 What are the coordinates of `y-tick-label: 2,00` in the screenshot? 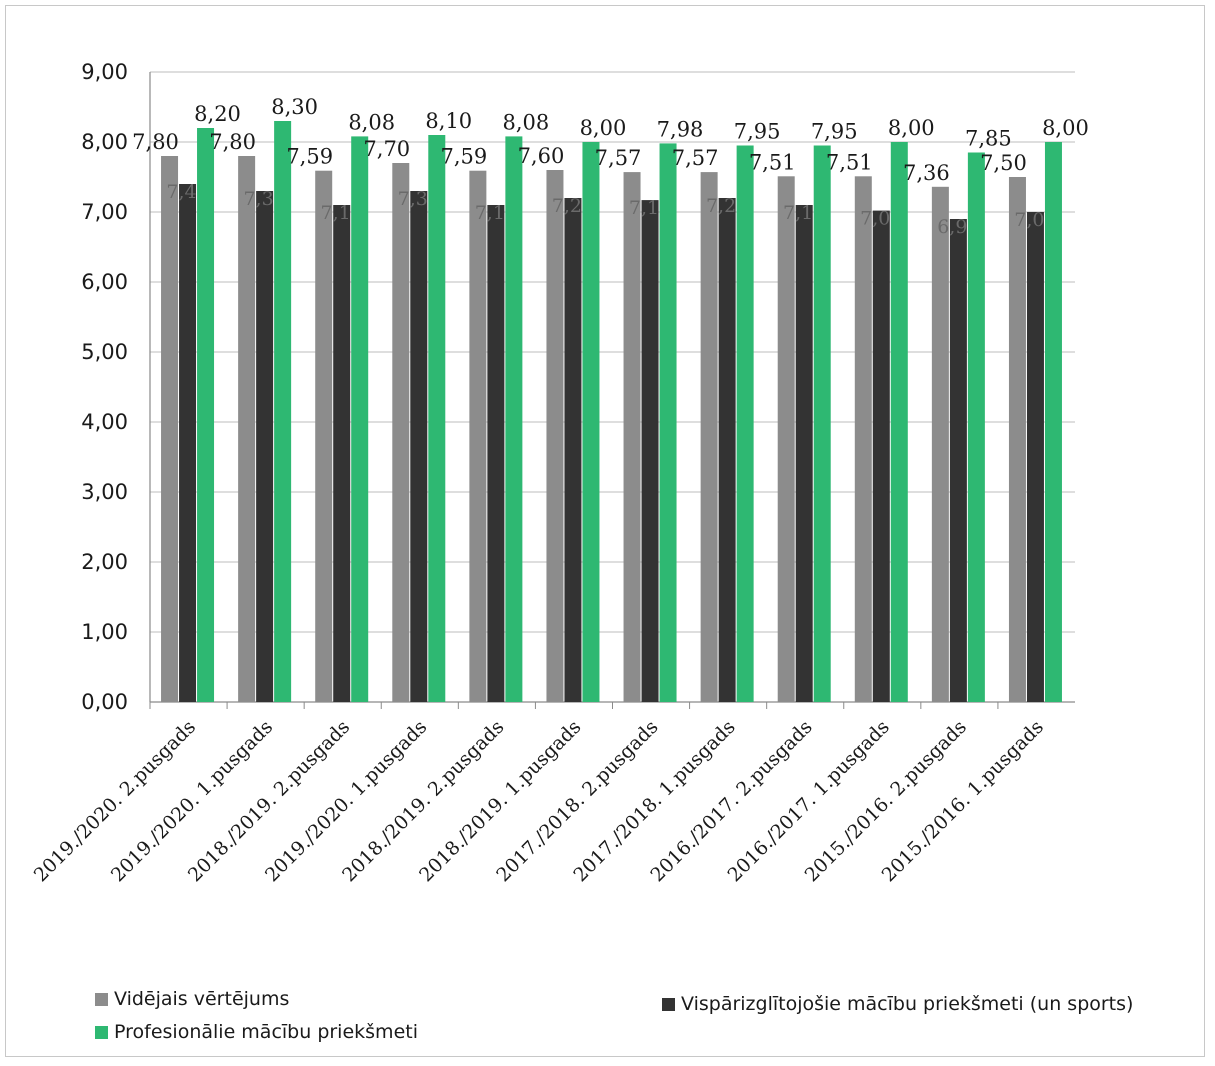 It's located at (104, 562).